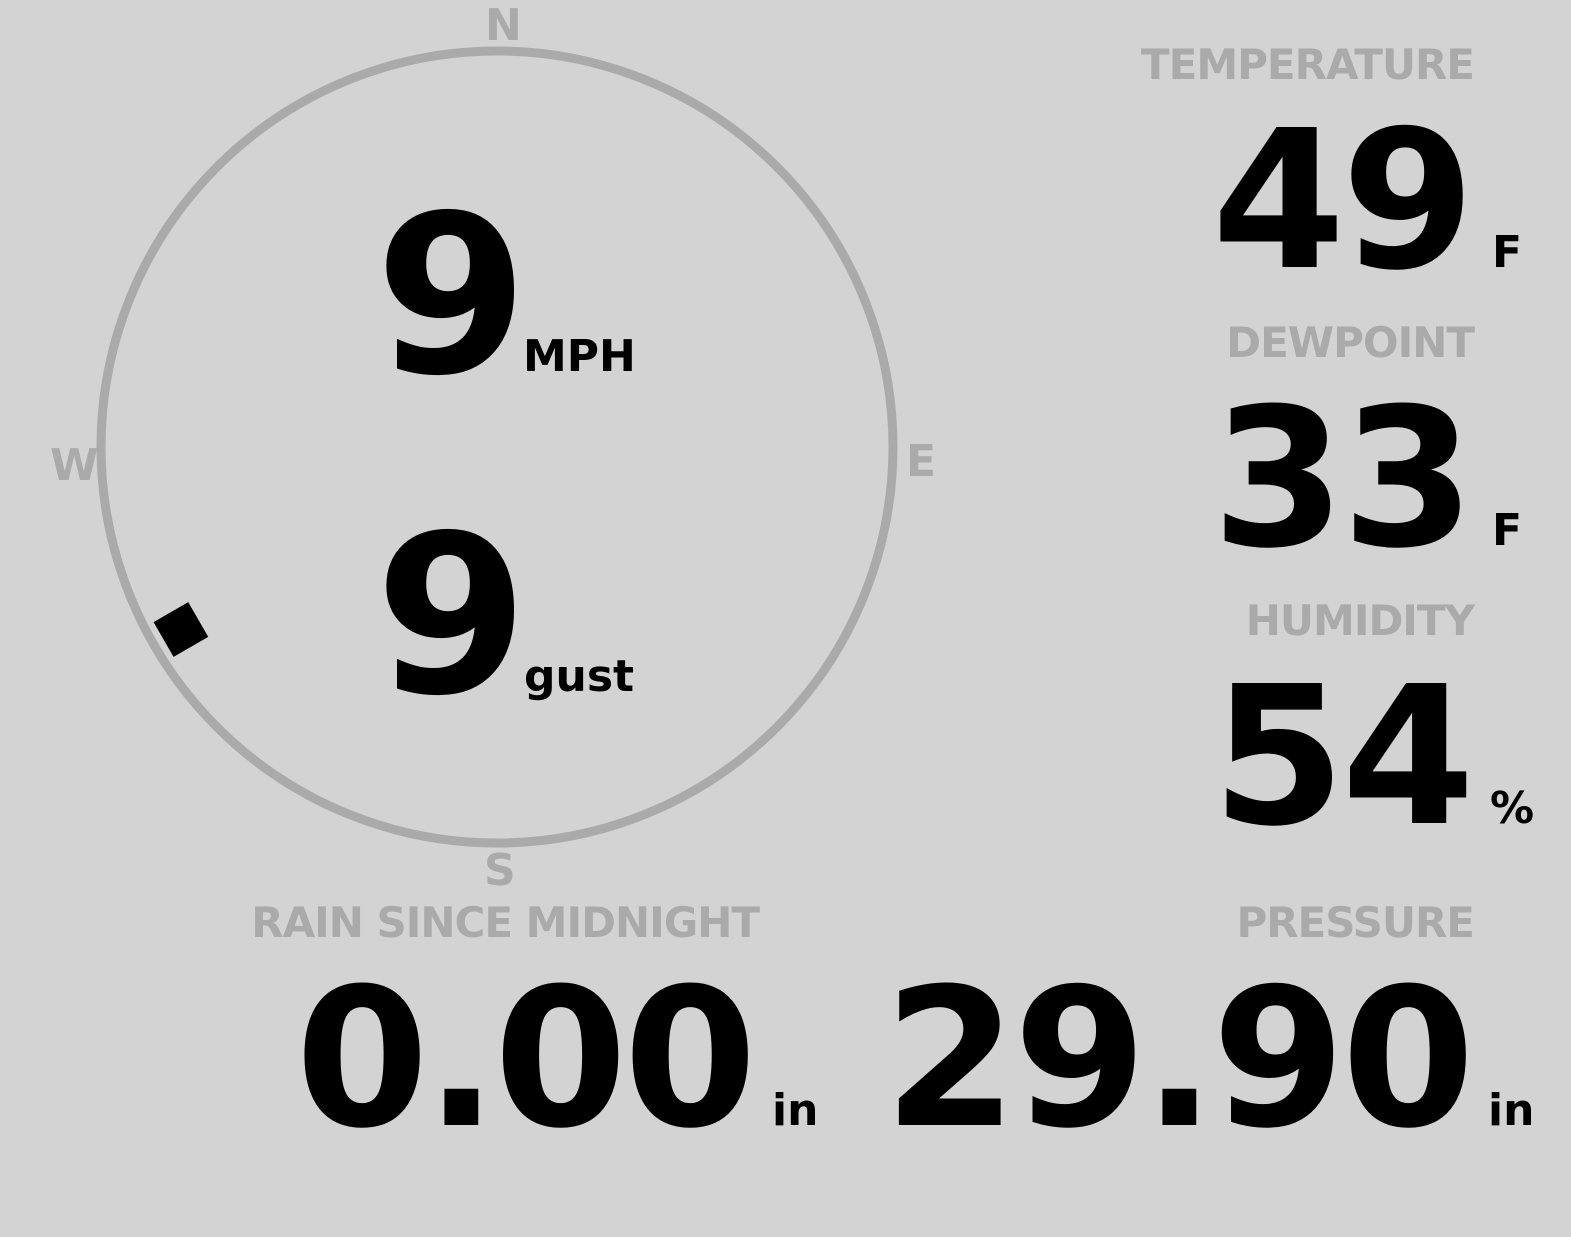 The height and width of the screenshot is (1237, 1571). I want to click on dewpoint-unit: F, so click(1507, 530).